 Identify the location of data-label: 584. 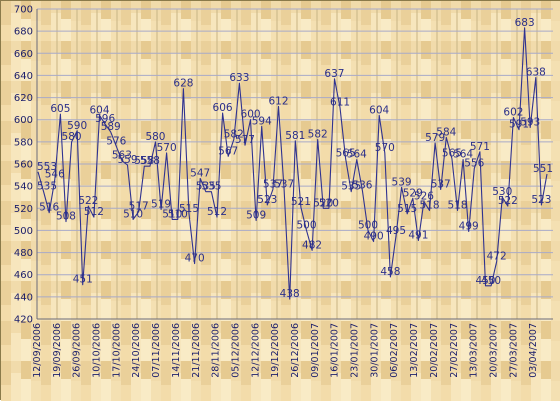
(446, 132).